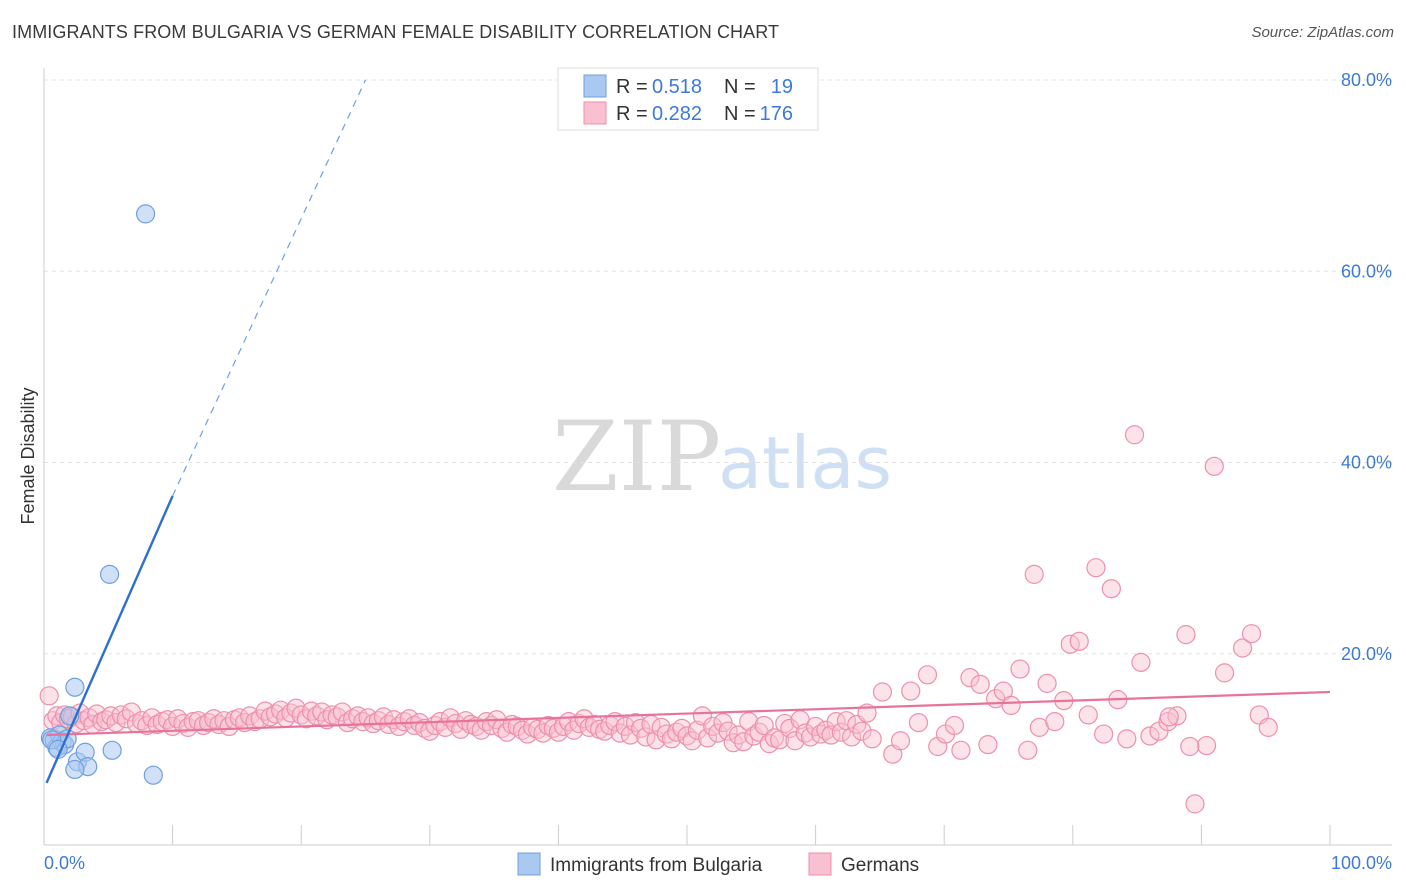 Image resolution: width=1406 pixels, height=892 pixels. I want to click on bottom-legend-swatch-bulgaria, so click(529, 864).